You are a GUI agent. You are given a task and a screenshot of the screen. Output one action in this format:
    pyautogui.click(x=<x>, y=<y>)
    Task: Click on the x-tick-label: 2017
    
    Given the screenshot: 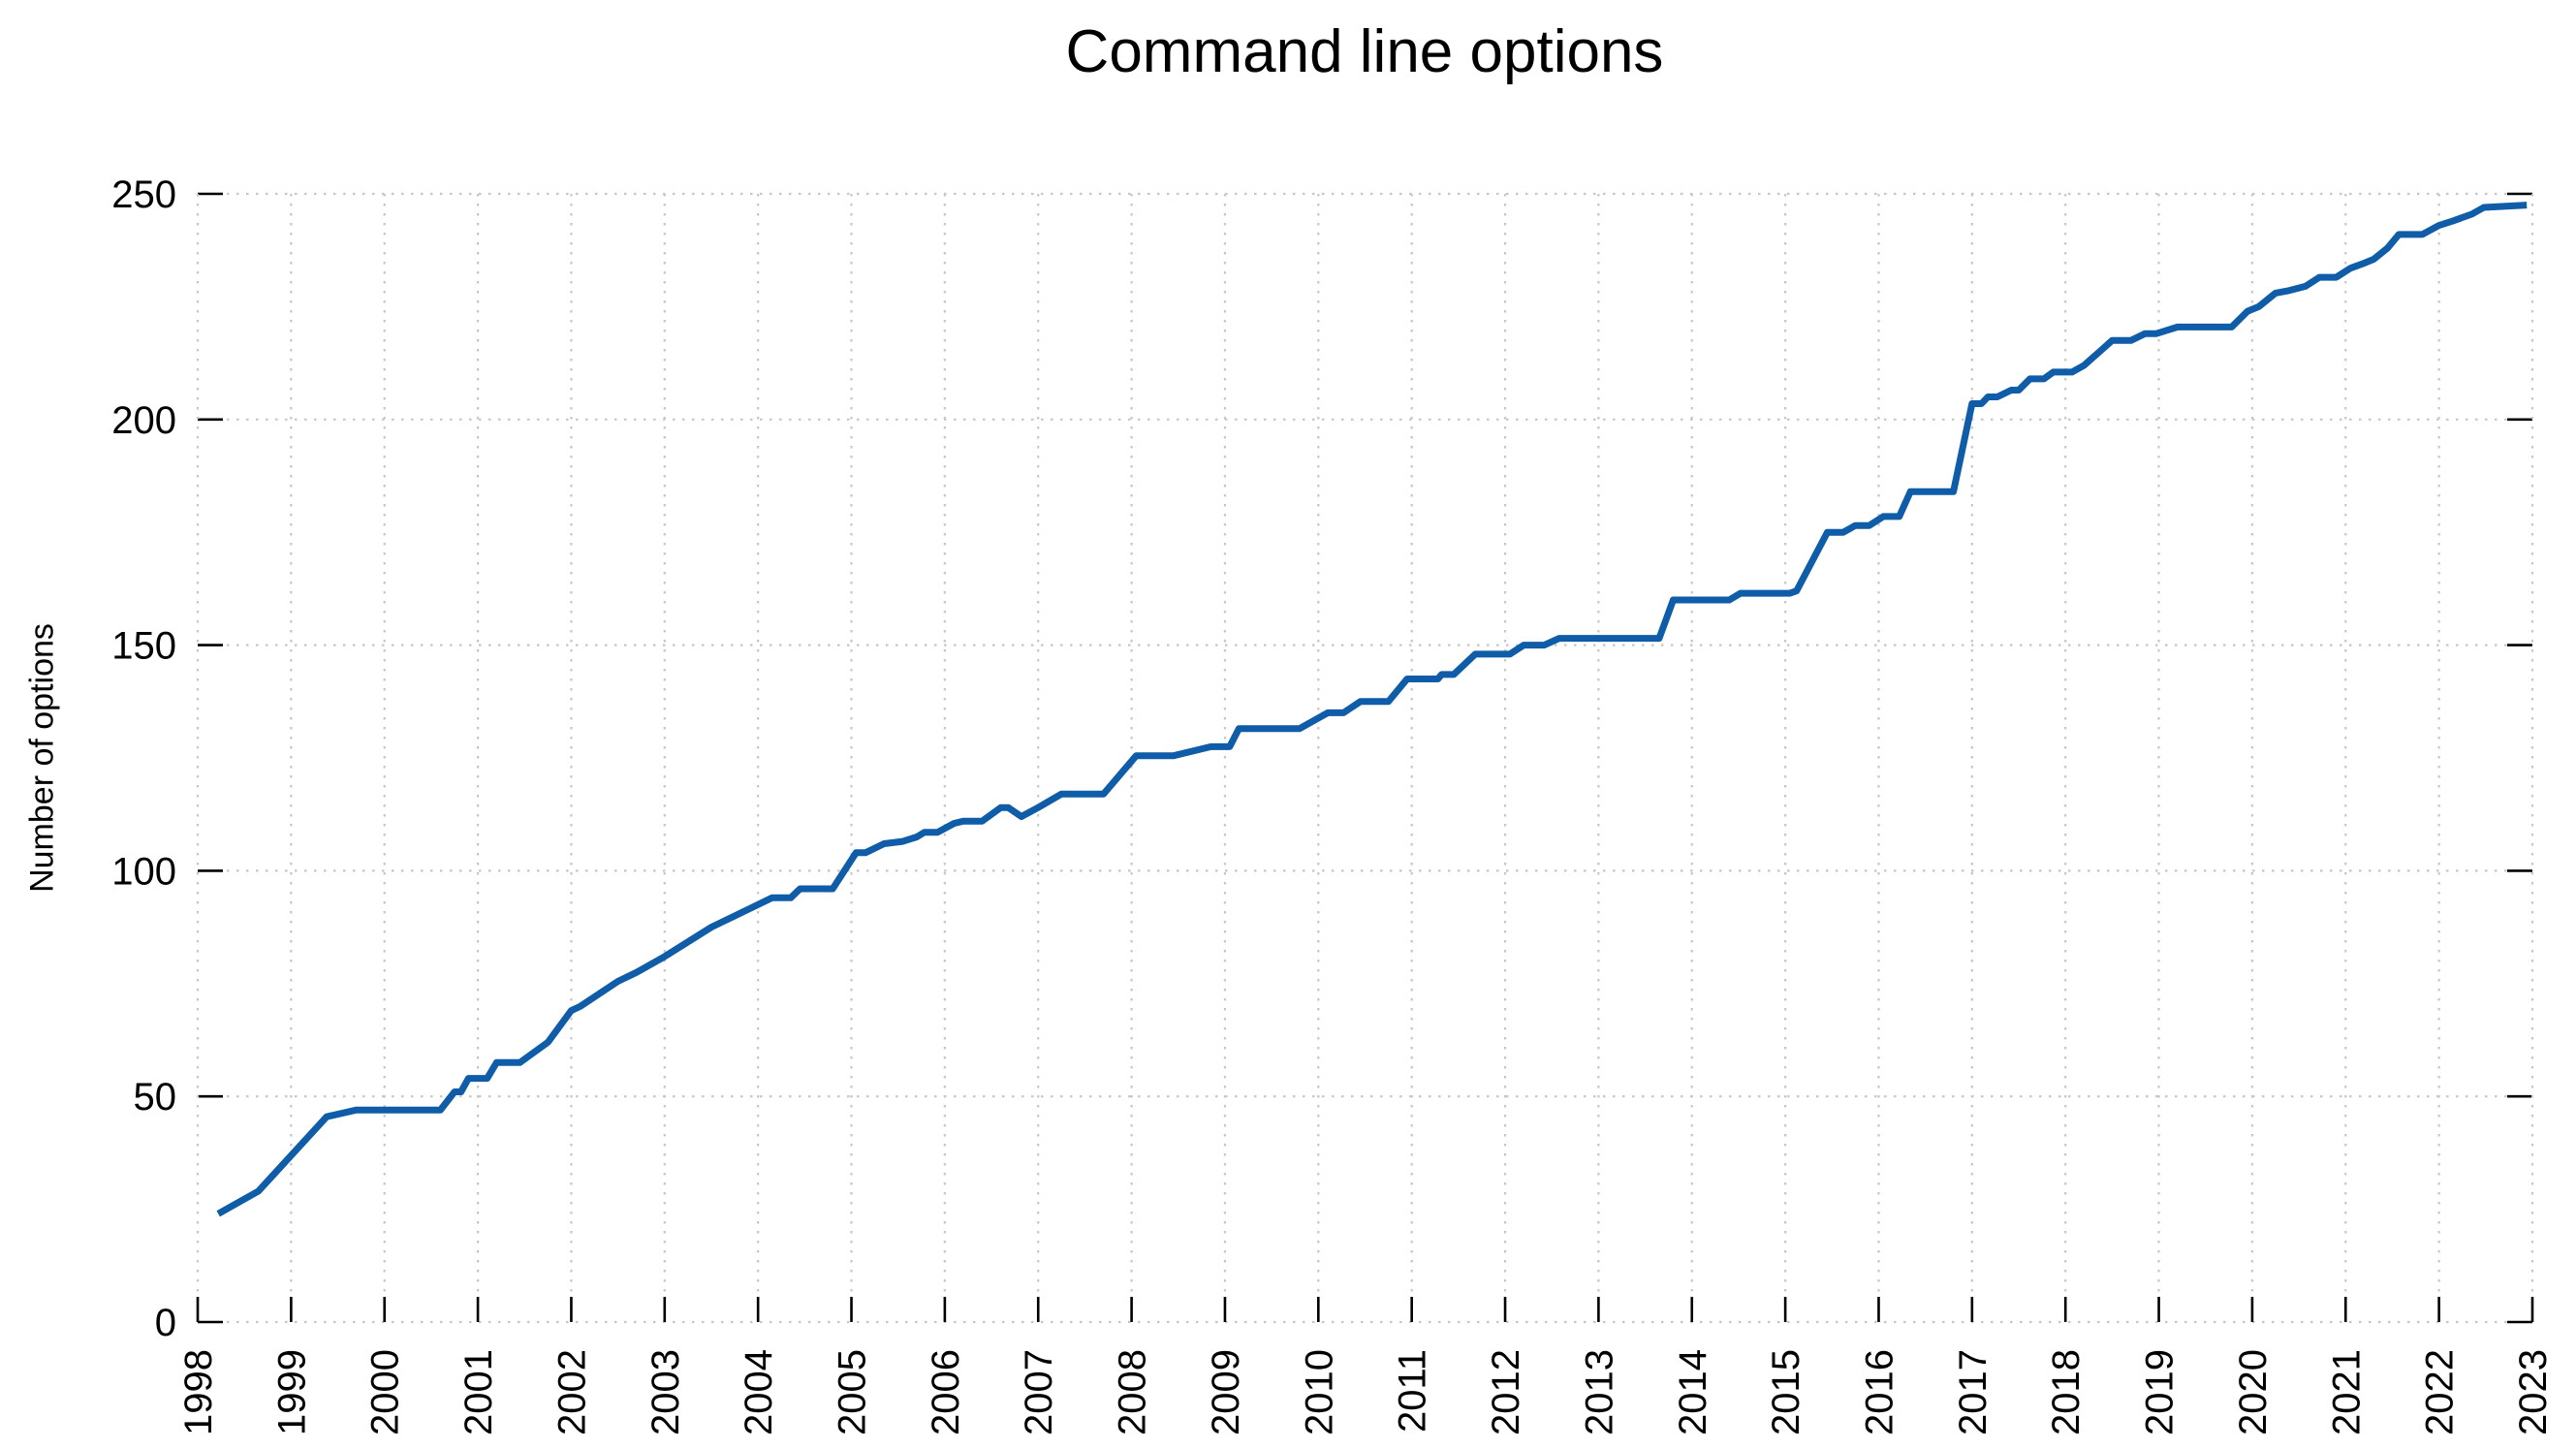 What is the action you would take?
    pyautogui.click(x=1973, y=1392)
    